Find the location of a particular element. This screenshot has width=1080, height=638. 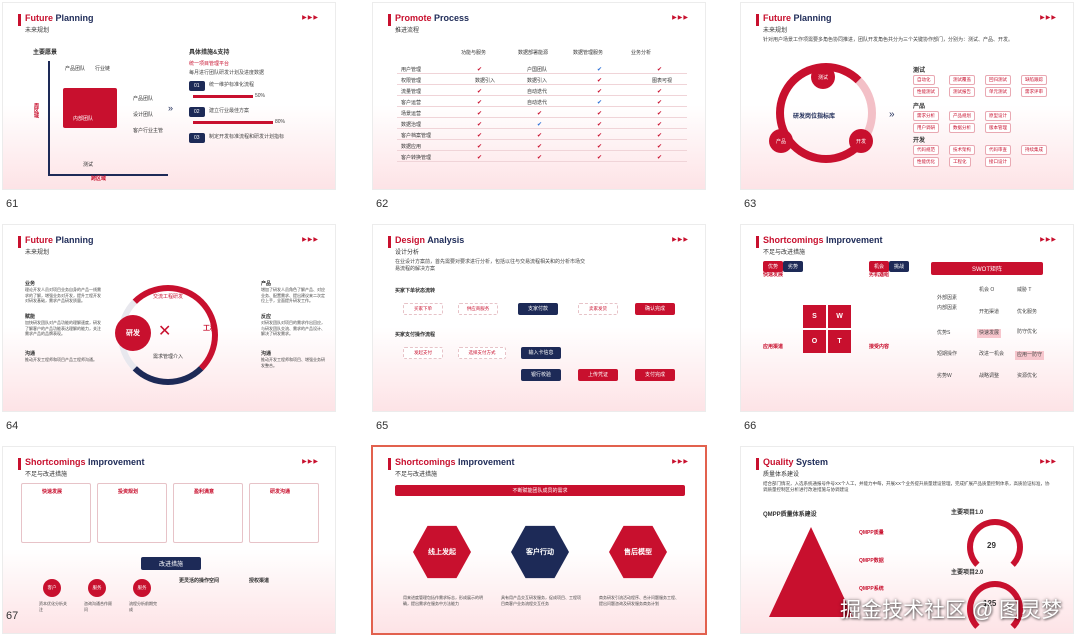

center-right-label: 工程 is located at coordinates (210, 328).